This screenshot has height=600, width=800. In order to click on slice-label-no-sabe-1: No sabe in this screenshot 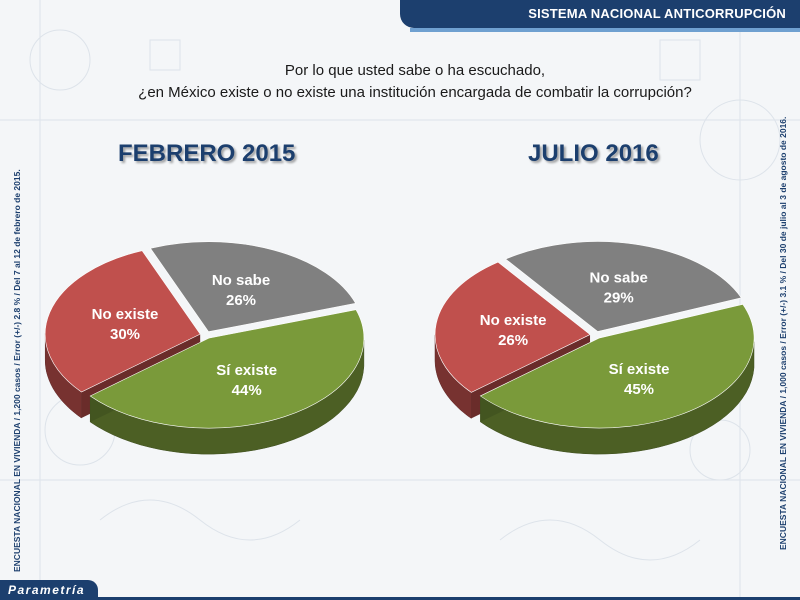, I will do `click(619, 278)`.